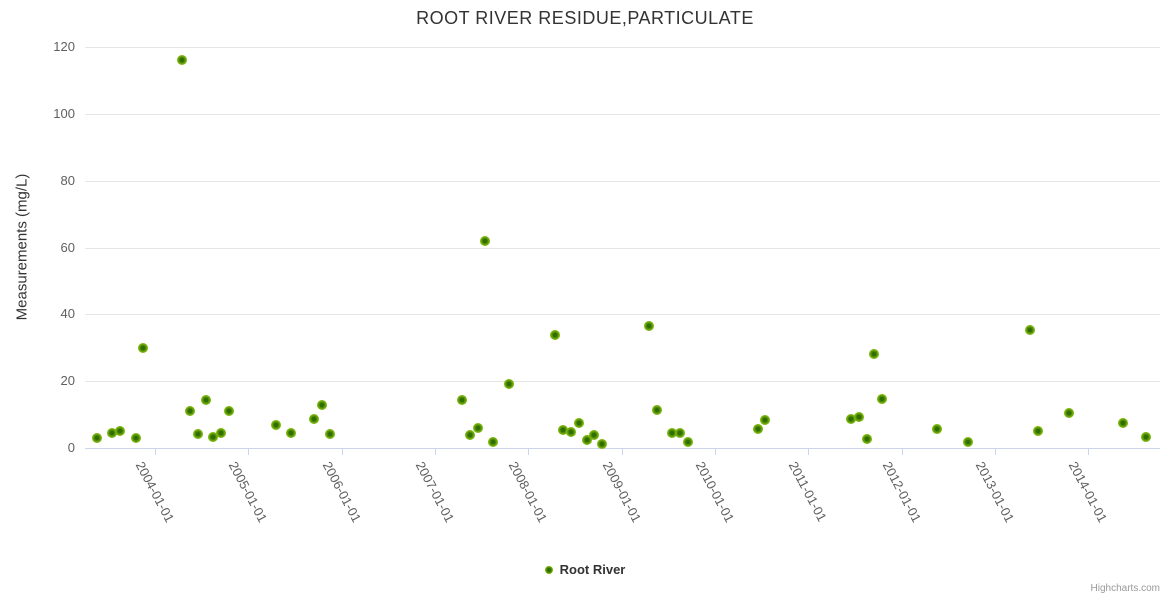 This screenshot has height=600, width=1170. Describe the element at coordinates (67, 247) in the screenshot. I see `y-tick-label: 60` at that location.